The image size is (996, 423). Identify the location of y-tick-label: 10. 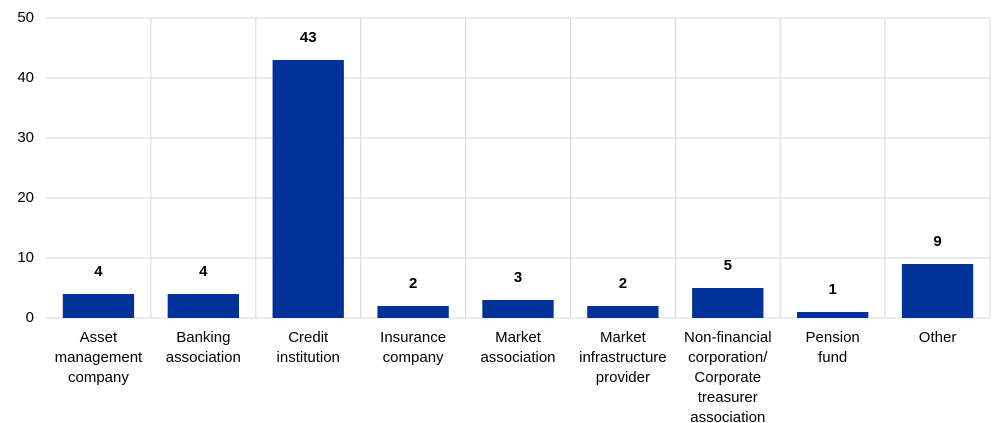
(25, 257).